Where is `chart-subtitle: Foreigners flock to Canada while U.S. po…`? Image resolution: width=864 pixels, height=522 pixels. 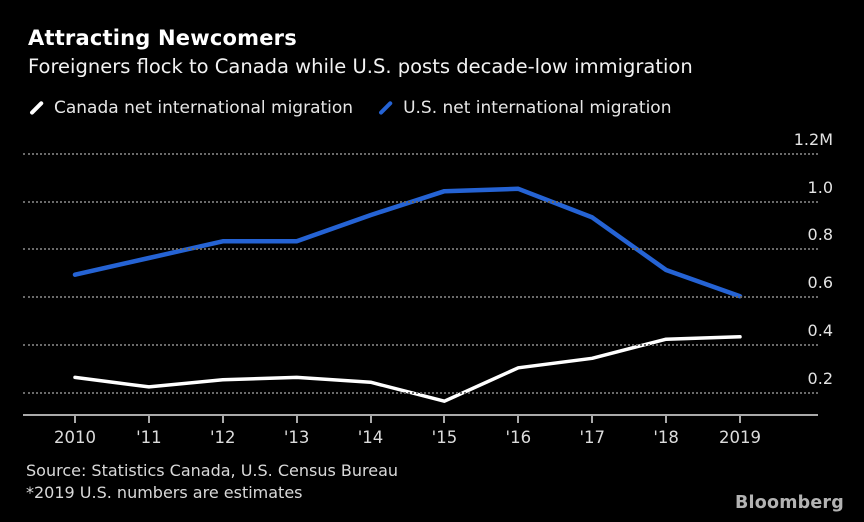
chart-subtitle: Foreigners flock to Canada while U.S. po… is located at coordinates (360, 66).